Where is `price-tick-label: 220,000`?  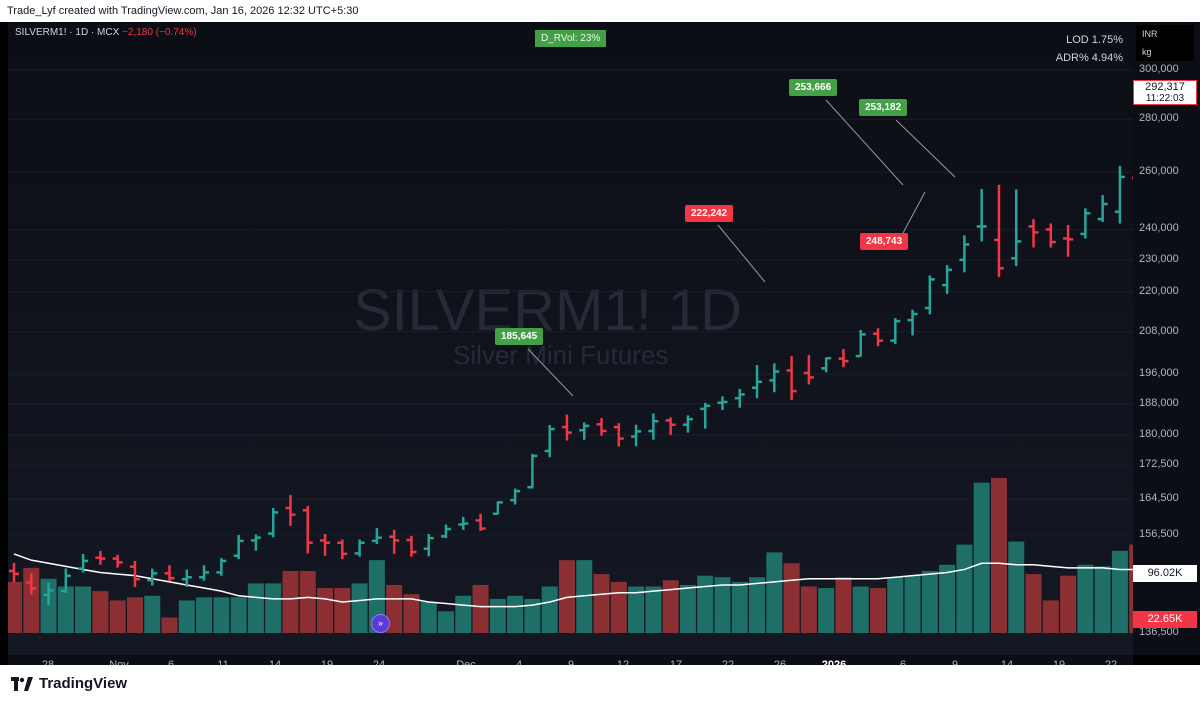 price-tick-label: 220,000 is located at coordinates (1159, 290).